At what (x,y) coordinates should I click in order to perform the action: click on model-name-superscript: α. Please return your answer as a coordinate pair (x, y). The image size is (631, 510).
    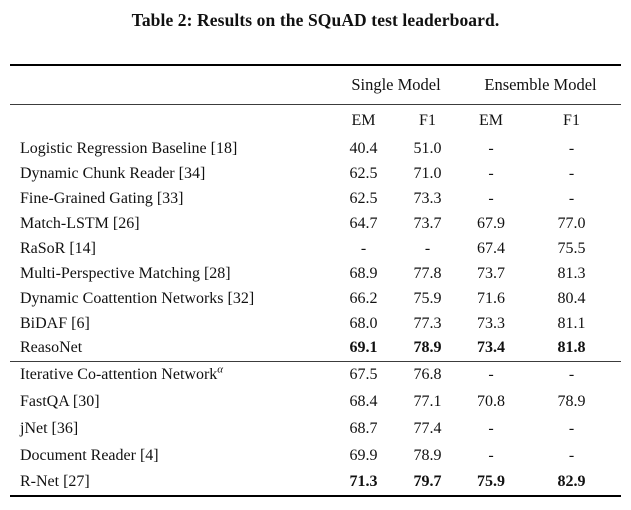
    Looking at the image, I should click on (220, 369).